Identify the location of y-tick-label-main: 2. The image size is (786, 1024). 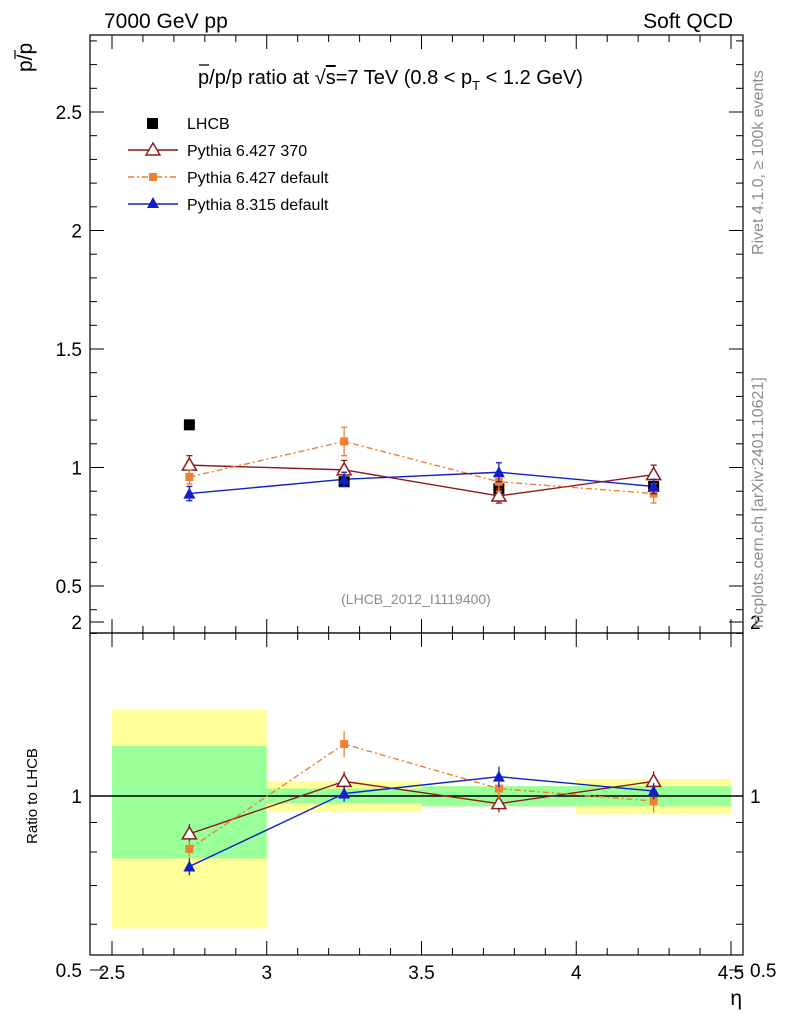
(76, 232).